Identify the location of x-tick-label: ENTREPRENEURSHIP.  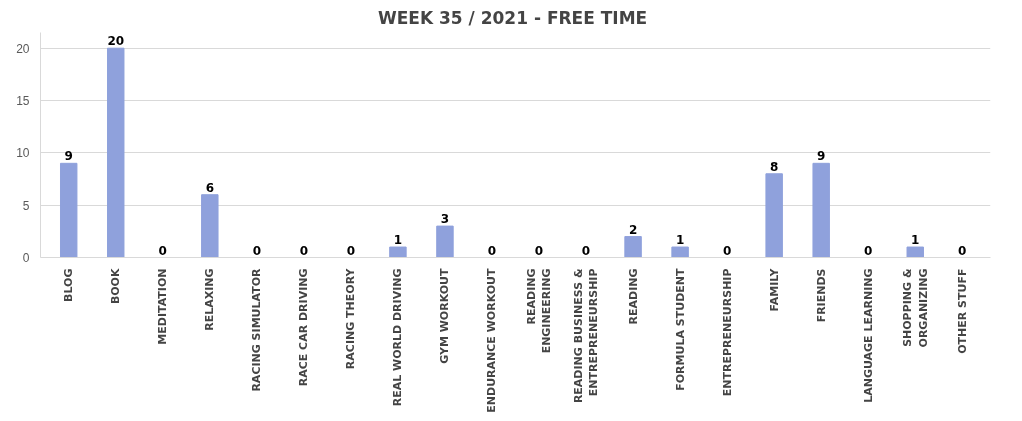
(727, 332).